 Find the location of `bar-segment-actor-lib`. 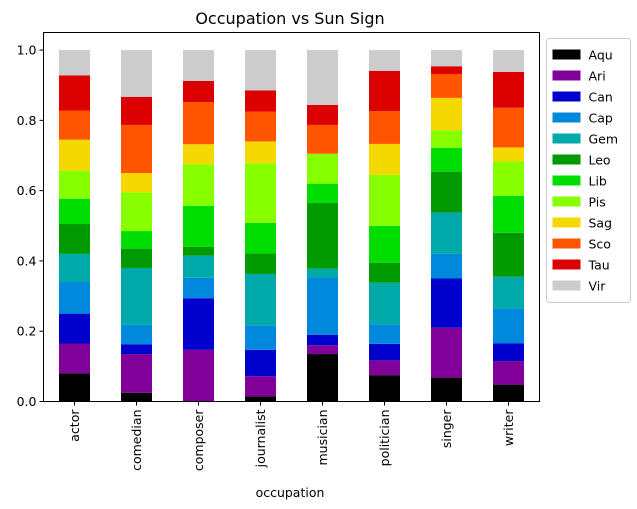

bar-segment-actor-lib is located at coordinates (74, 211).